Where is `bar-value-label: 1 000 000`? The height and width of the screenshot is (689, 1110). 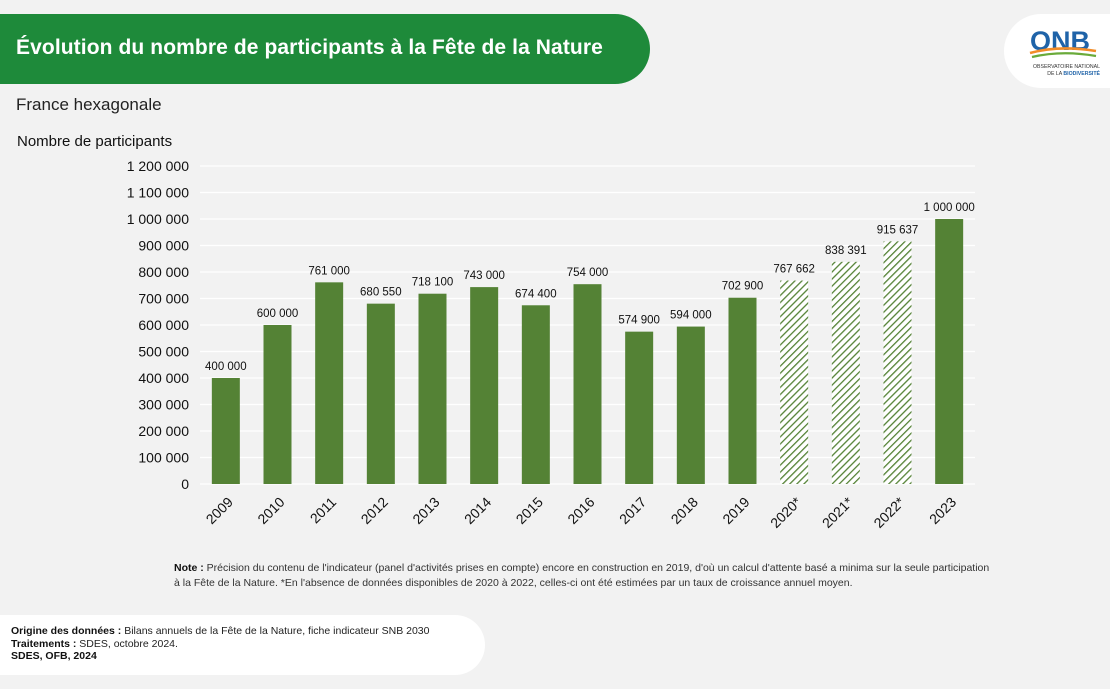 bar-value-label: 1 000 000 is located at coordinates (949, 208).